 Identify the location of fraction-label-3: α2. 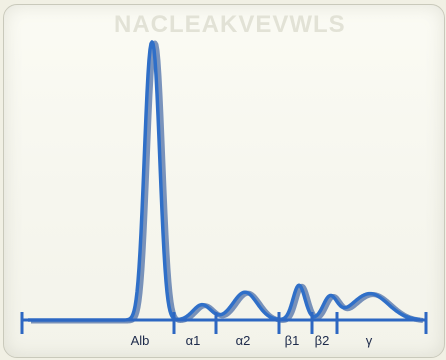
(243, 340).